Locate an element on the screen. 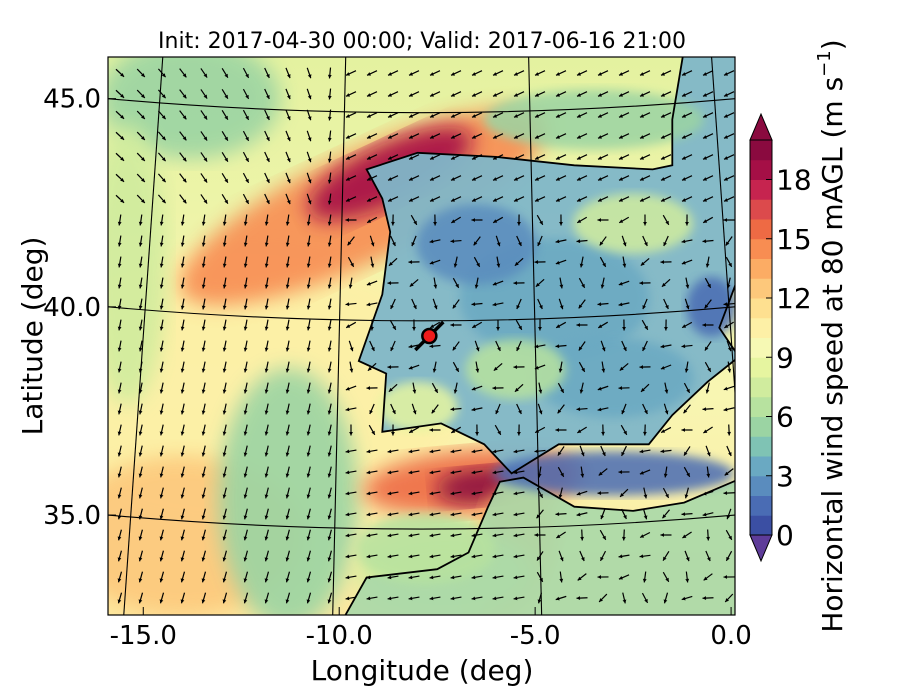 This screenshot has height=700, width=900. y-tick-label: 35.0 is located at coordinates (72, 516).